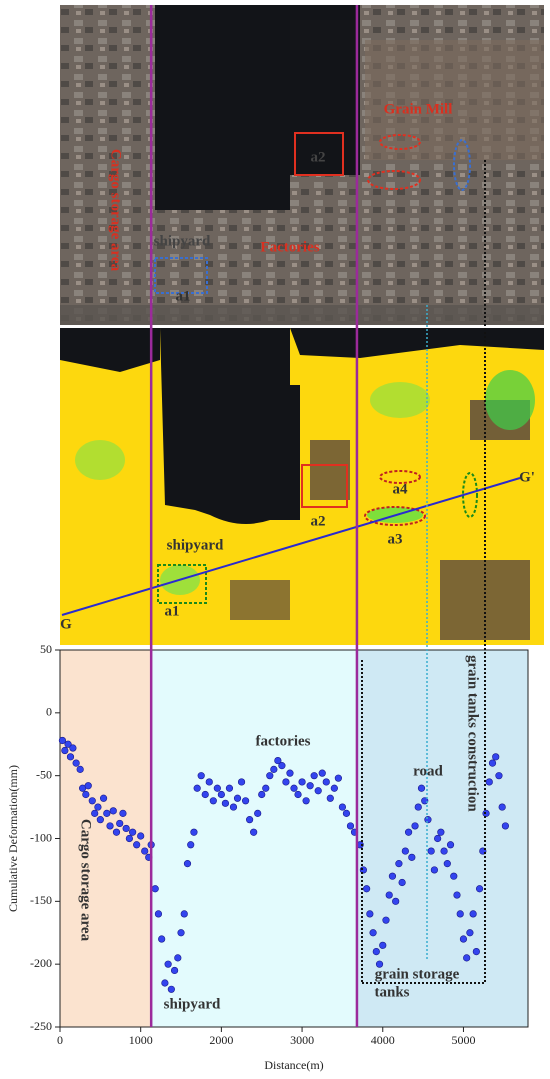 The width and height of the screenshot is (550, 1079). I want to click on annotation: grain storage, so click(417, 974).